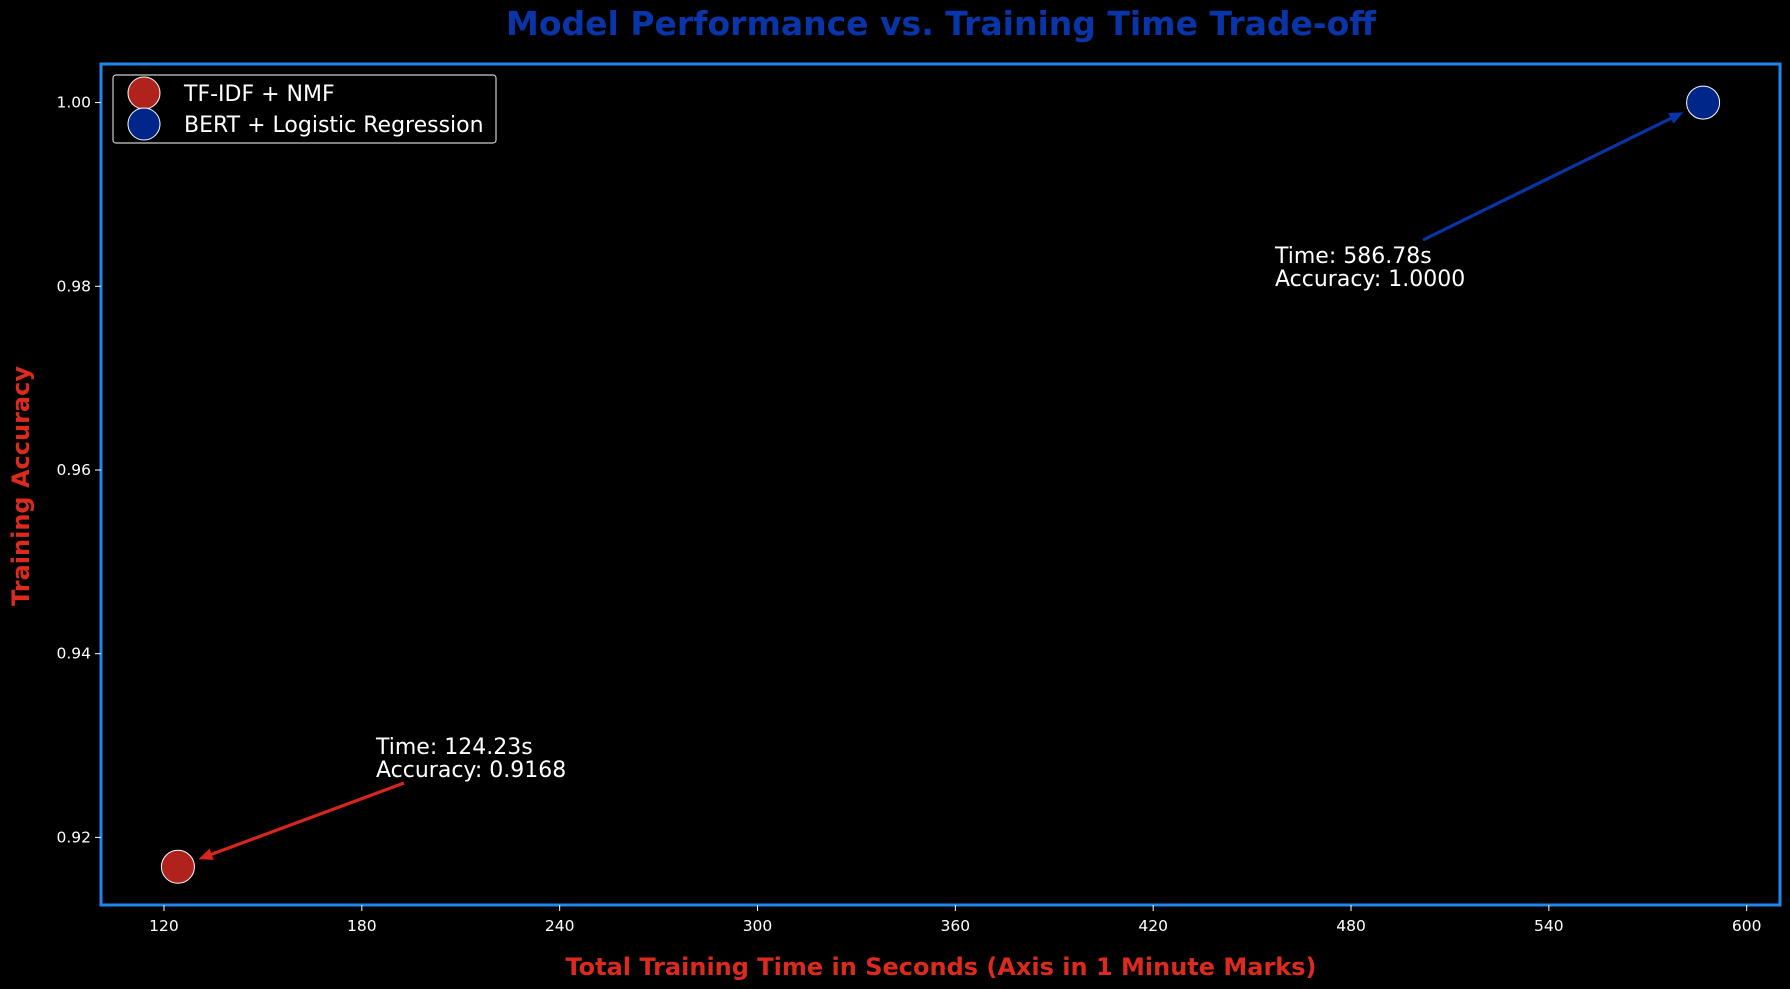  I want to click on y-tick-label: 0.98, so click(73, 286).